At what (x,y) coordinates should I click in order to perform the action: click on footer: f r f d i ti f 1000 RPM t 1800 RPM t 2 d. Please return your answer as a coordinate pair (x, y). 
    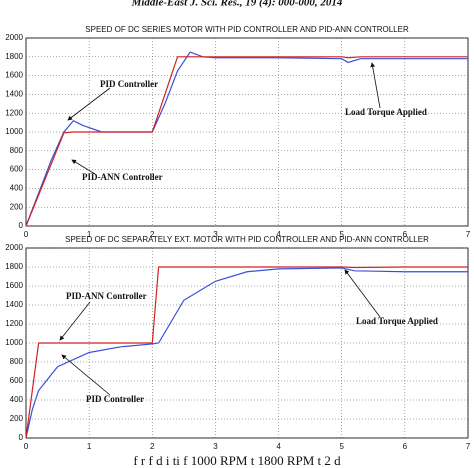
    Looking at the image, I should click on (237, 460).